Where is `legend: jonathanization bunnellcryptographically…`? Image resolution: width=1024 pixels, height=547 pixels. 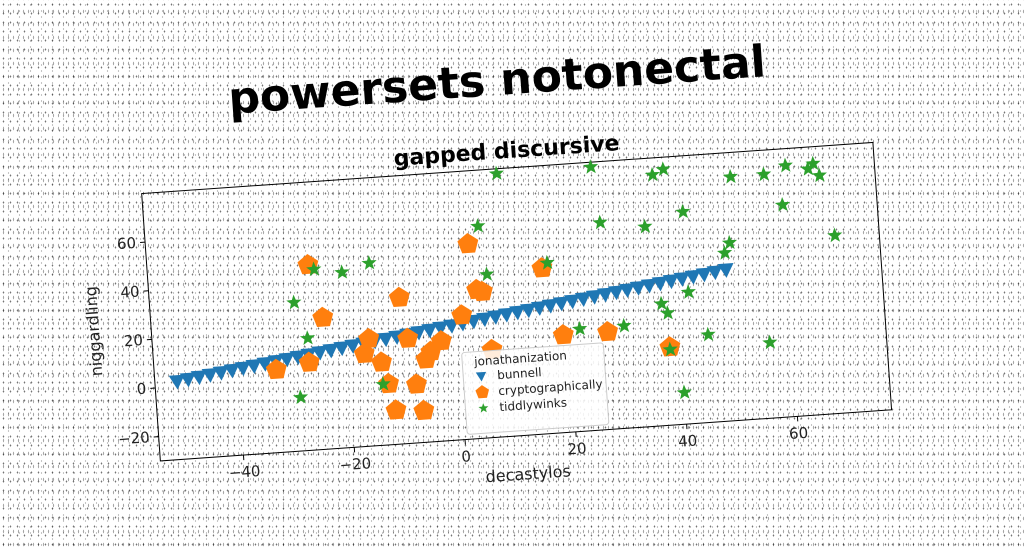
legend: jonathanization bunnellcryptographically… is located at coordinates (535, 389).